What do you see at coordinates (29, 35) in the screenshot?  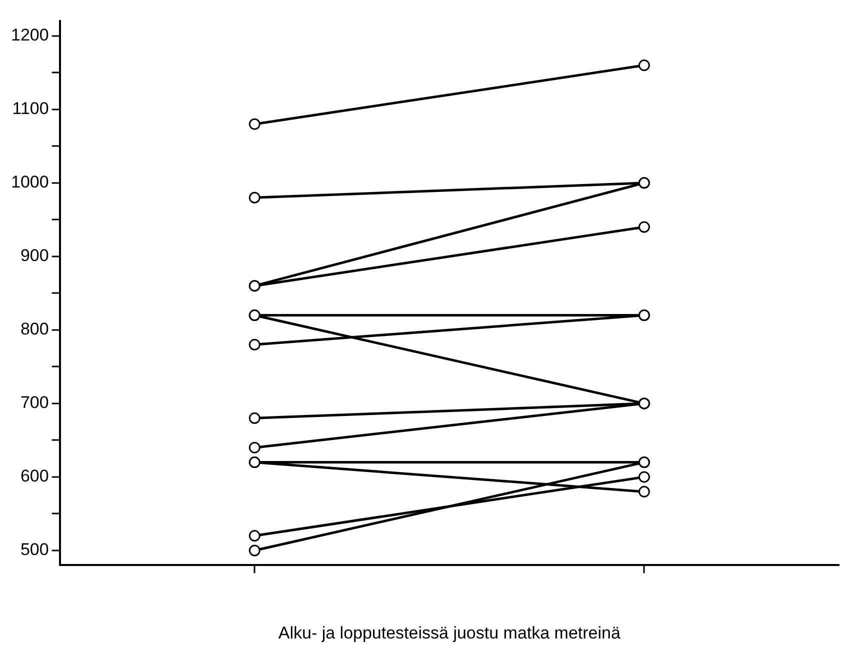 I see `y-tick-label: 1200` at bounding box center [29, 35].